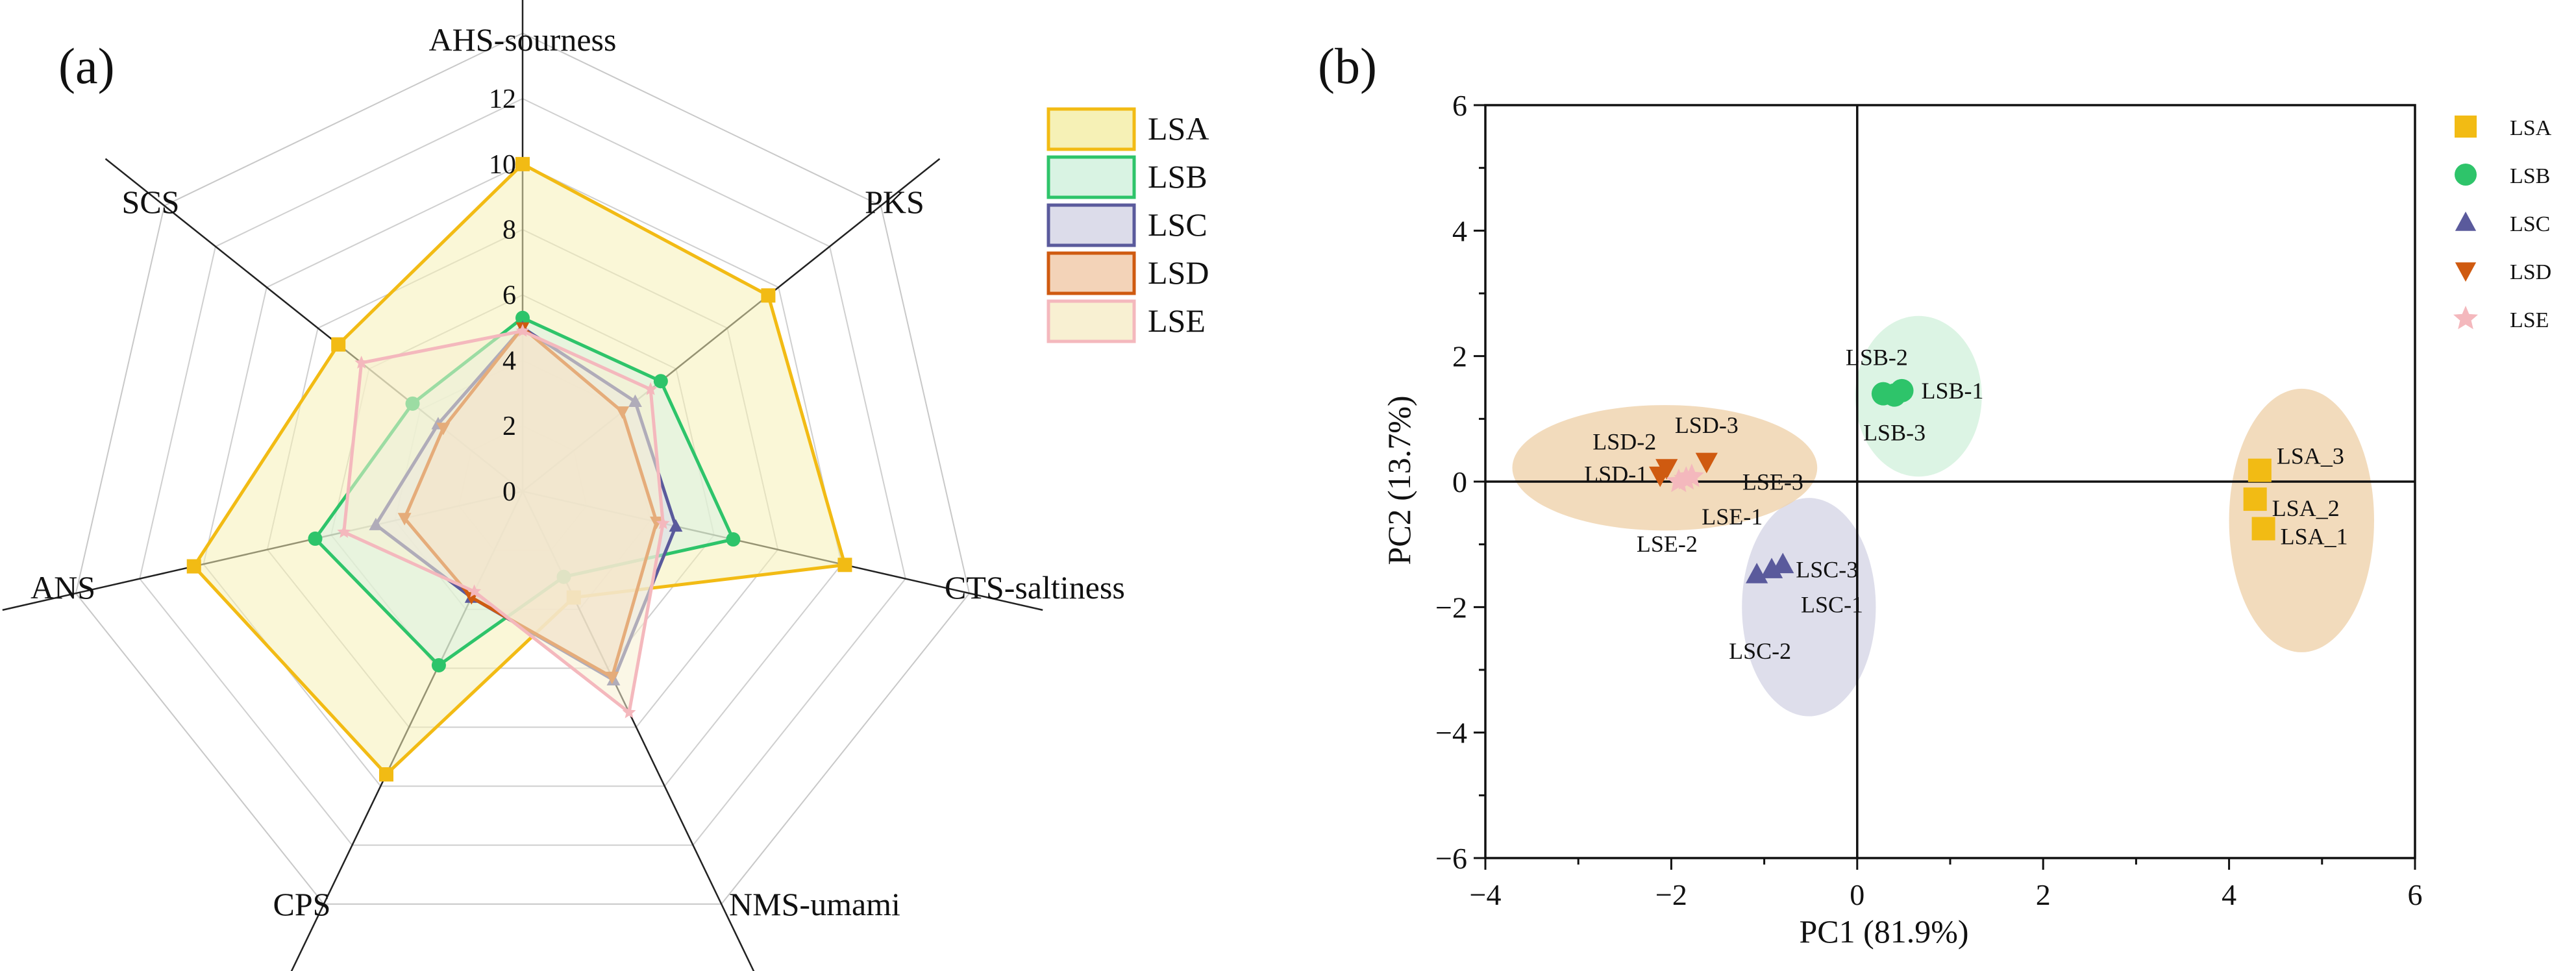  I want to click on radar-axis-label-cps: CPS, so click(302, 904).